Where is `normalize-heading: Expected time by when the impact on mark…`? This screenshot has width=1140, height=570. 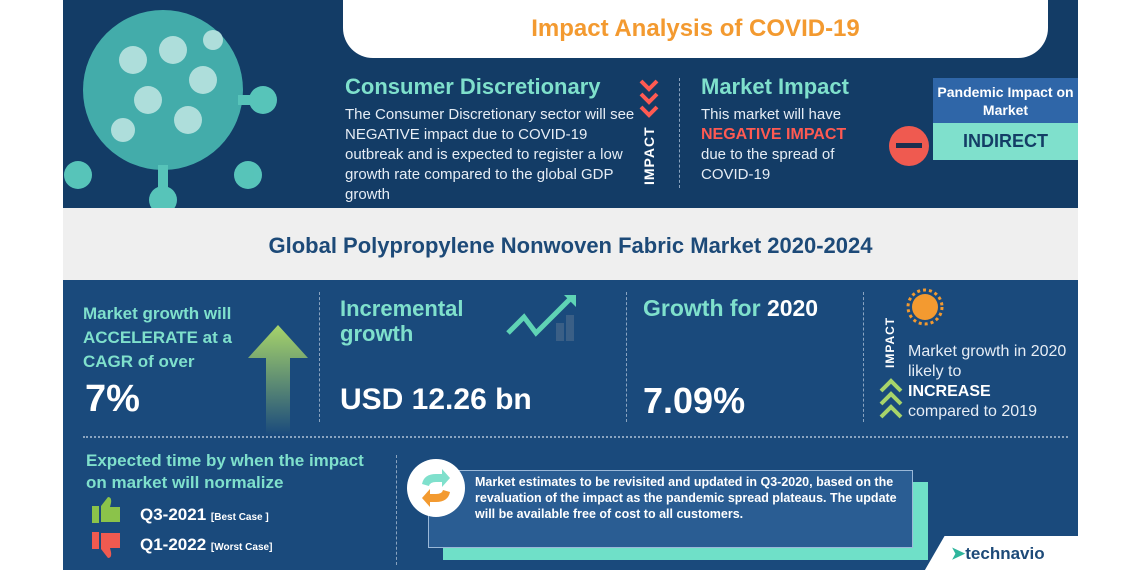
normalize-heading: Expected time by when the impact on mark… is located at coordinates (225, 471).